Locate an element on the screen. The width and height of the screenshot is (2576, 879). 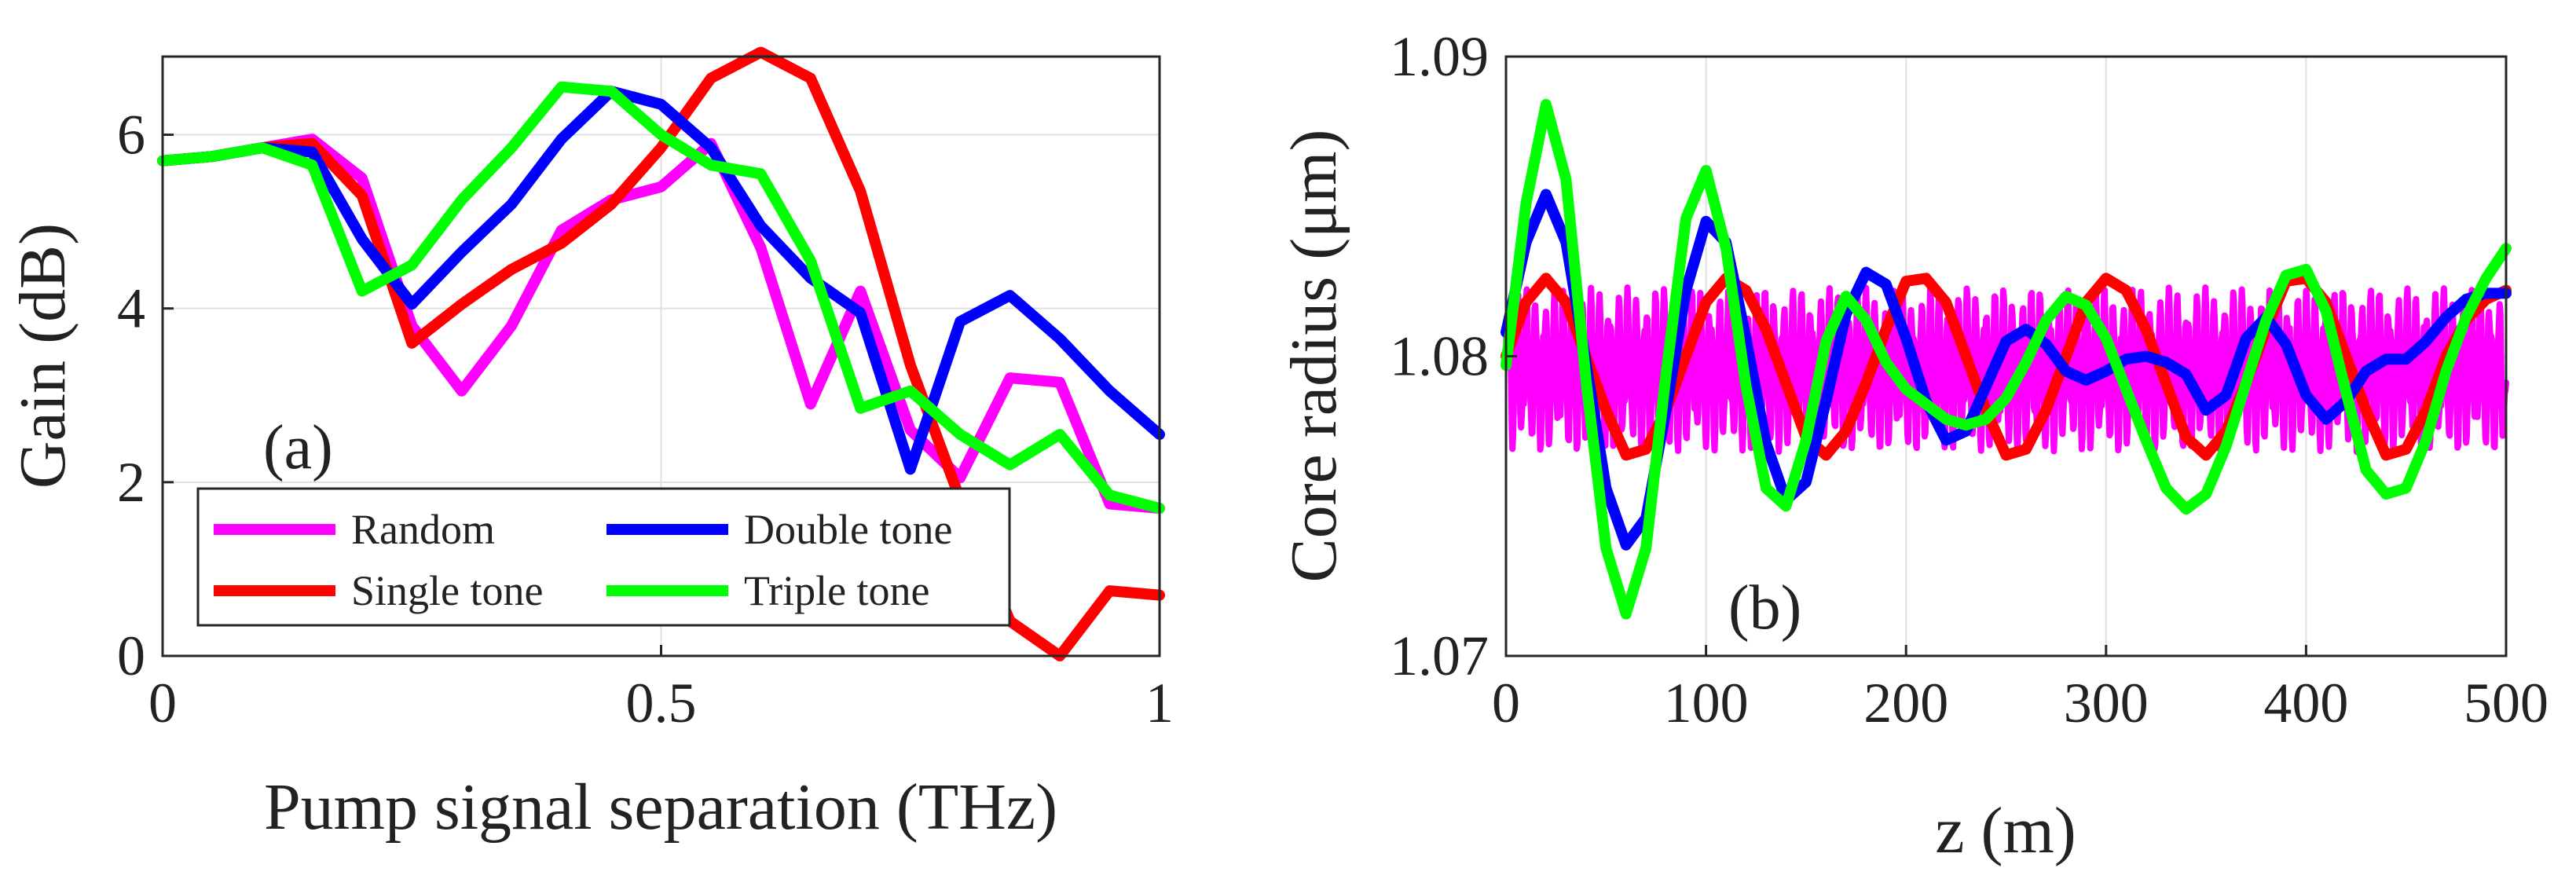
radius-panel-label: (b) is located at coordinates (1764, 608).